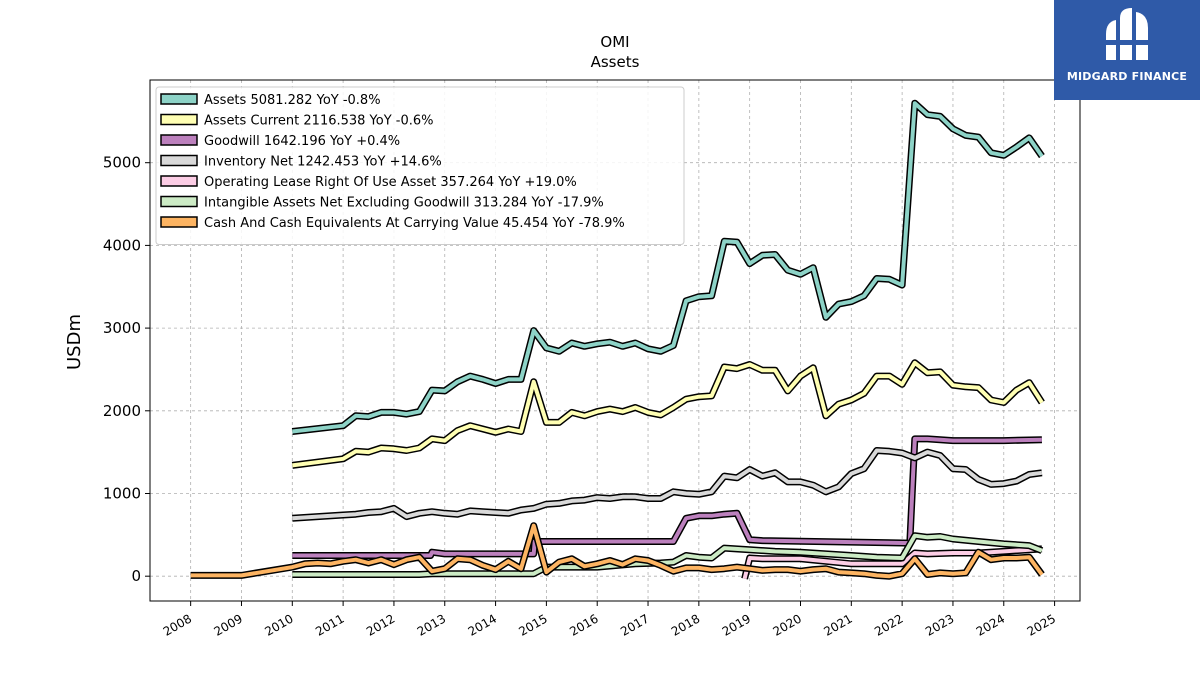 Image resolution: width=1200 pixels, height=675 pixels. I want to click on x-tick-label: 2009, so click(228, 624).